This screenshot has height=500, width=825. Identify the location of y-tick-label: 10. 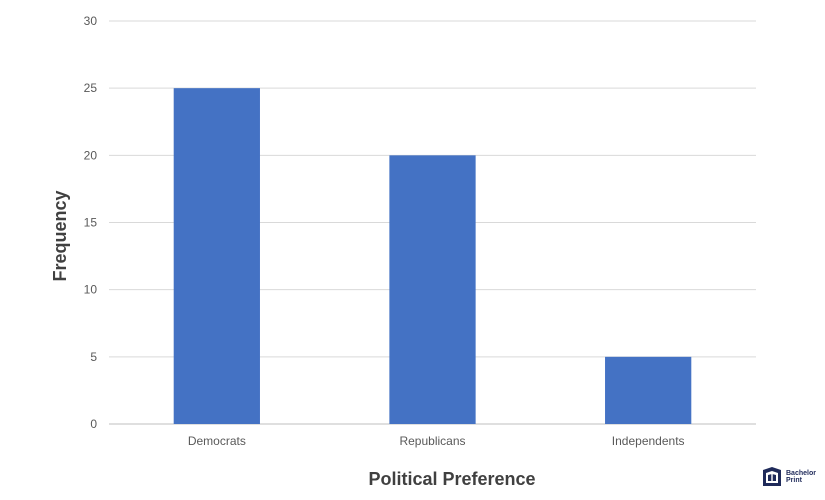
(91, 290).